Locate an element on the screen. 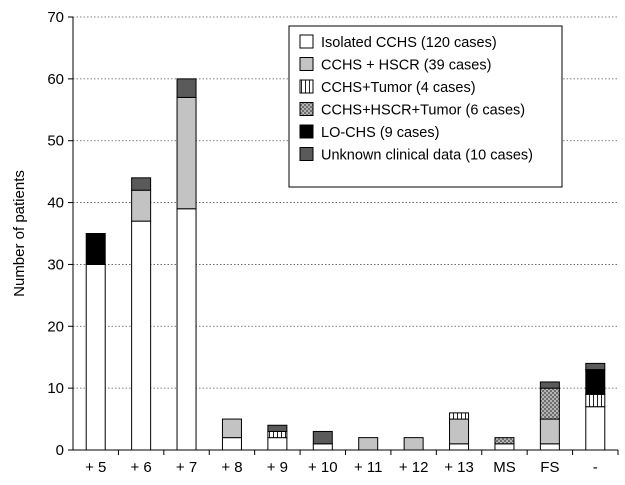 This screenshot has height=485, width=625. x-tick-label: + 5 is located at coordinates (95, 467).